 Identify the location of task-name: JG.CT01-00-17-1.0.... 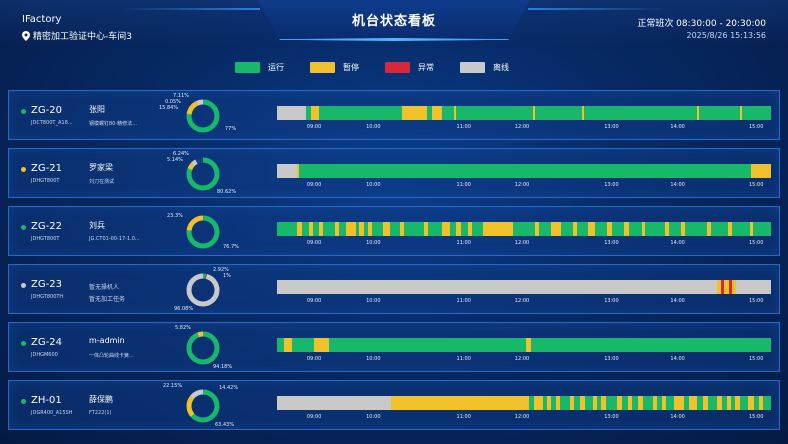
(114, 239).